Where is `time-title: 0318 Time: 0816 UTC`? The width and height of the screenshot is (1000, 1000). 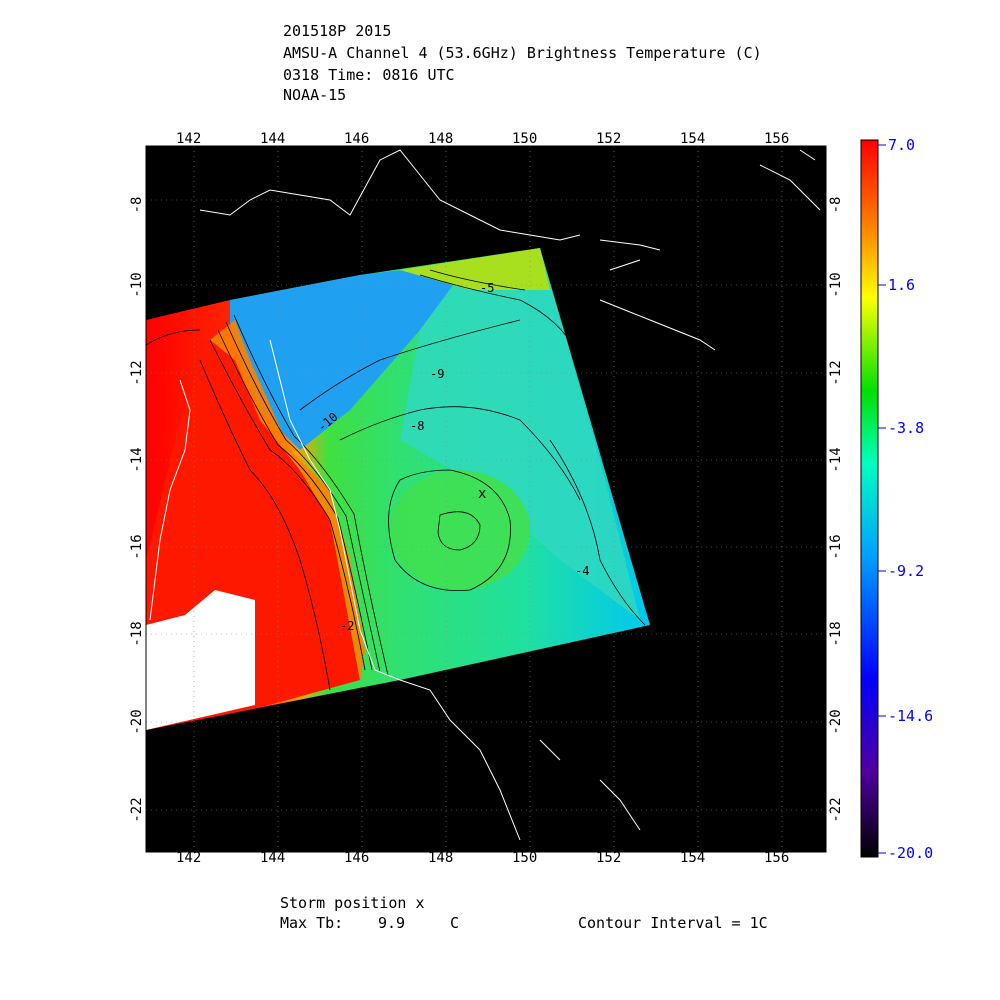
time-title: 0318 Time: 0816 UTC is located at coordinates (369, 75).